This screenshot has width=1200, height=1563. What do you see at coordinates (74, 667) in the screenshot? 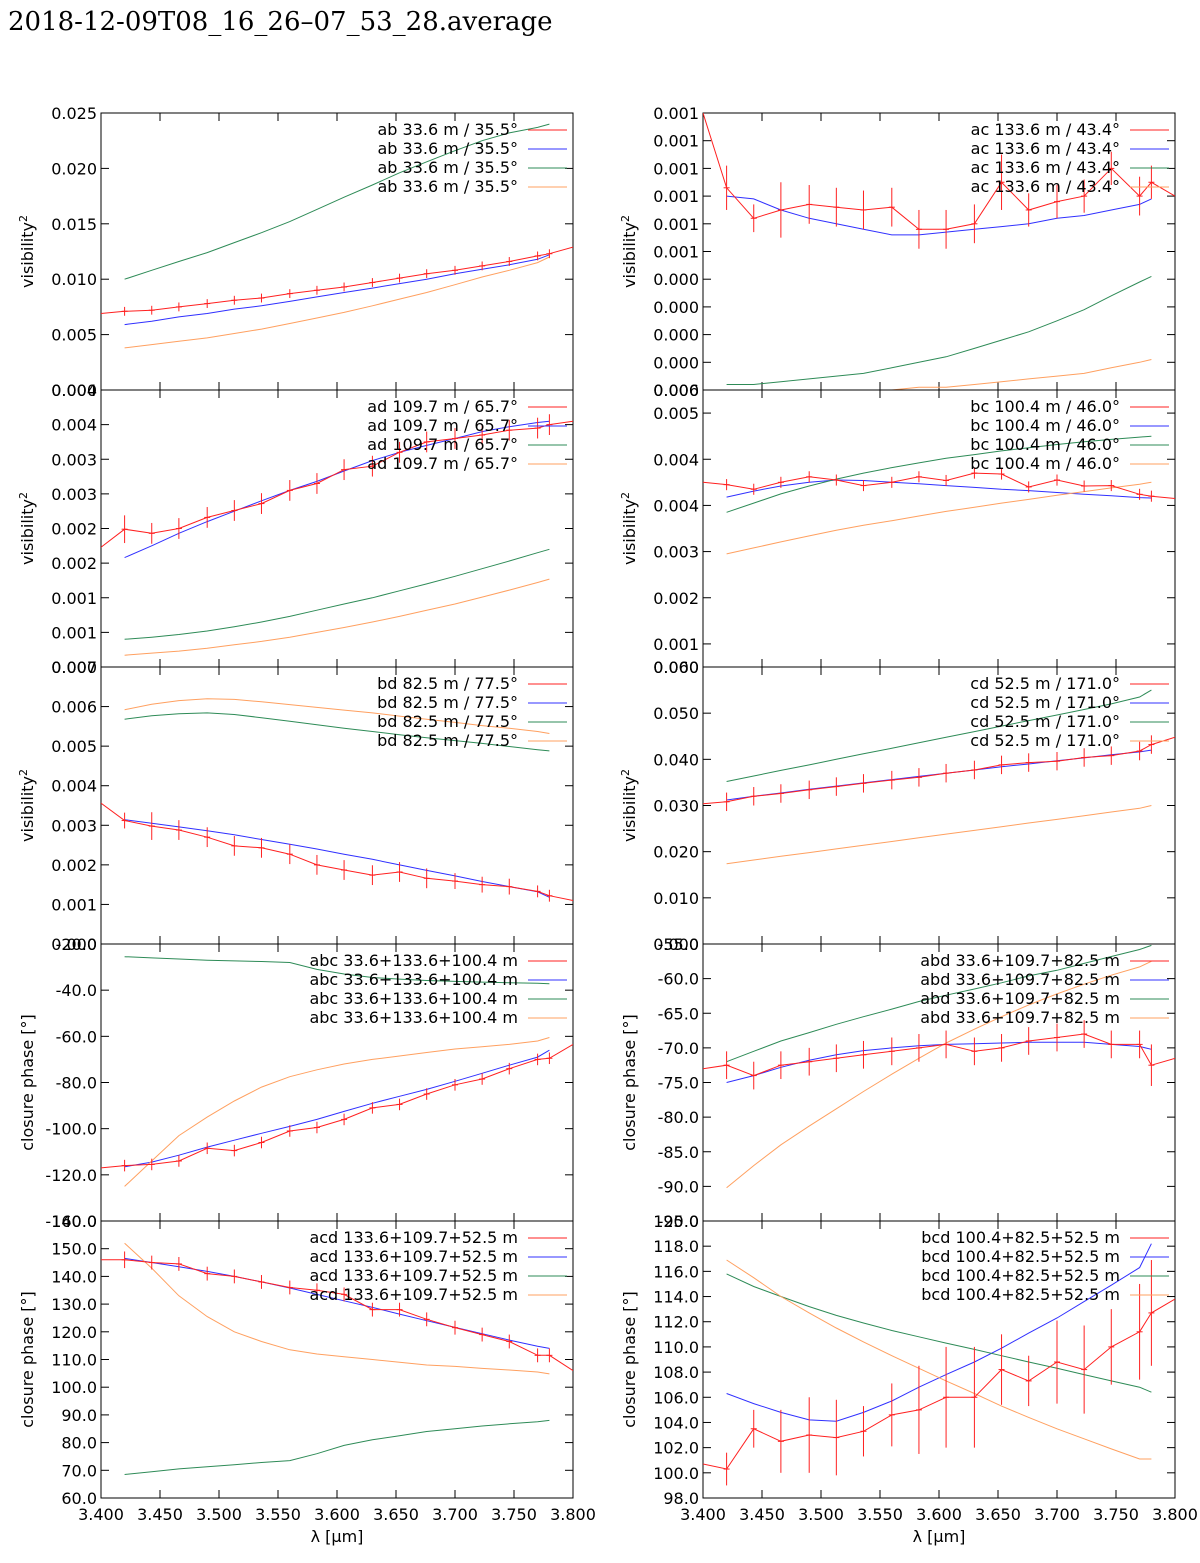
I see `y-tick-label: 0.007` at bounding box center [74, 667].